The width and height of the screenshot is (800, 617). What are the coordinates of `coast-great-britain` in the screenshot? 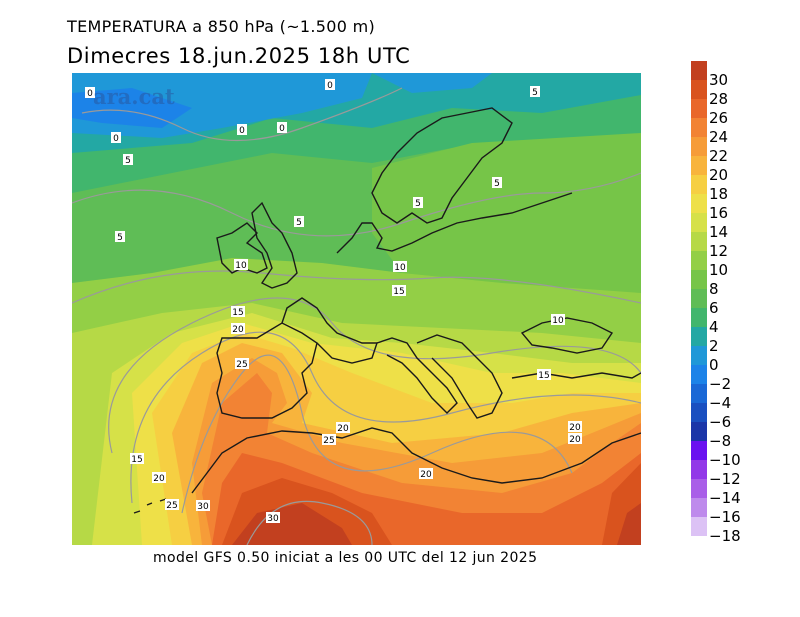 It's located at (274, 245).